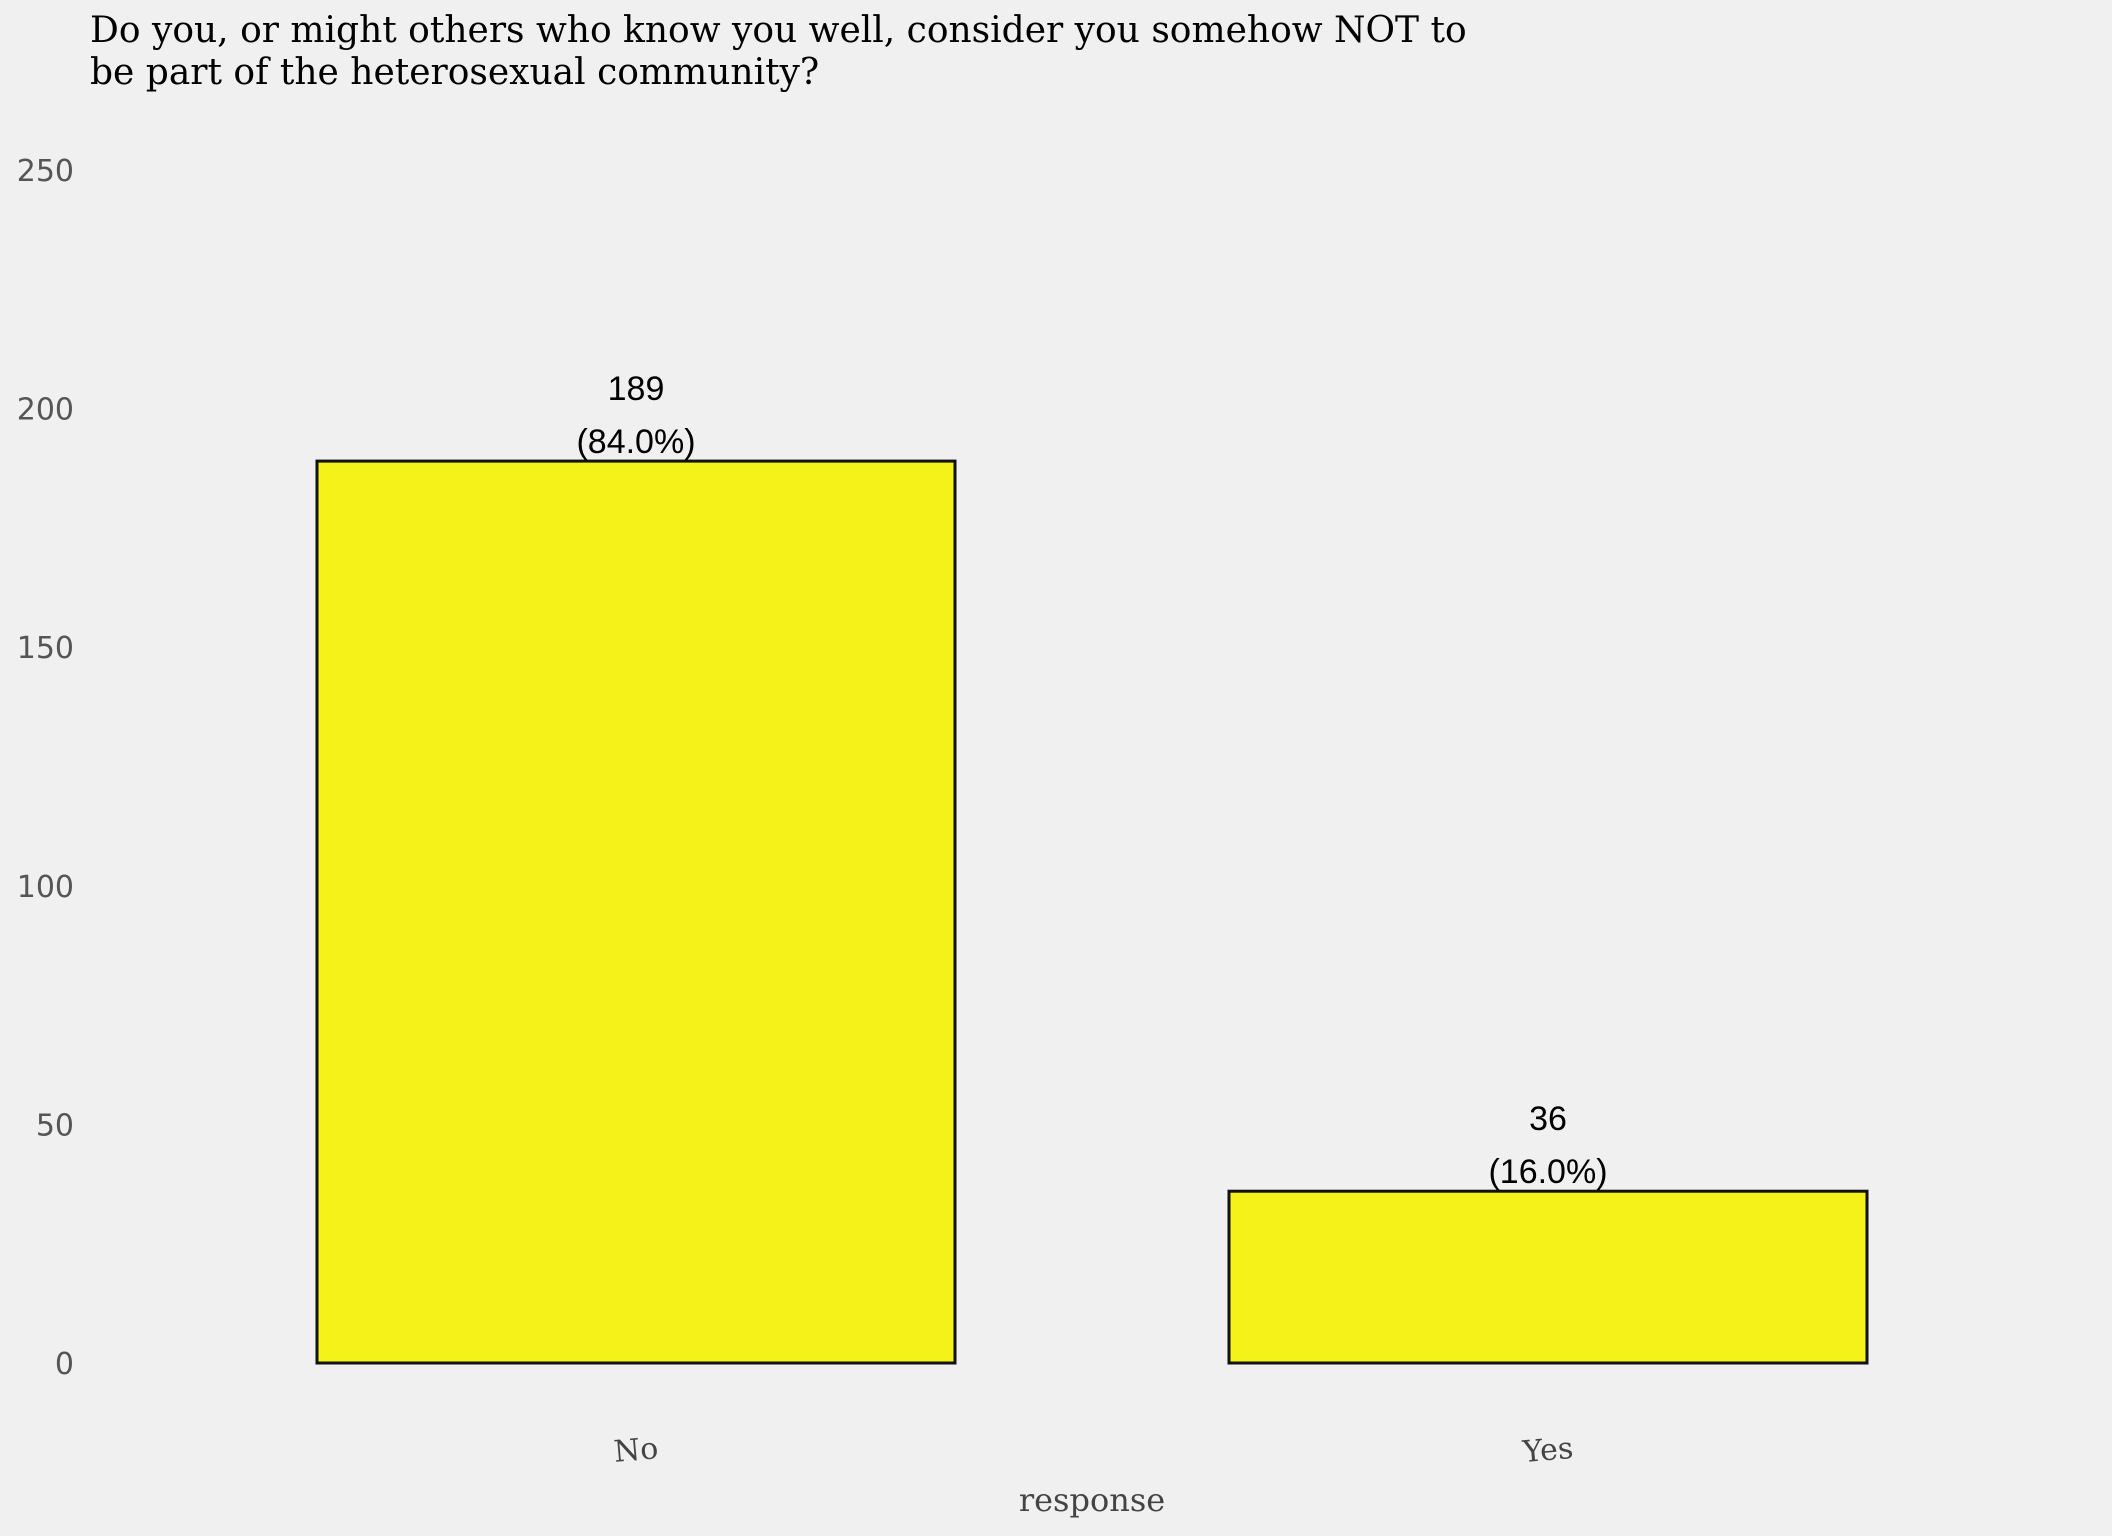  What do you see at coordinates (1092, 1500) in the screenshot?
I see `x-axis-label: response` at bounding box center [1092, 1500].